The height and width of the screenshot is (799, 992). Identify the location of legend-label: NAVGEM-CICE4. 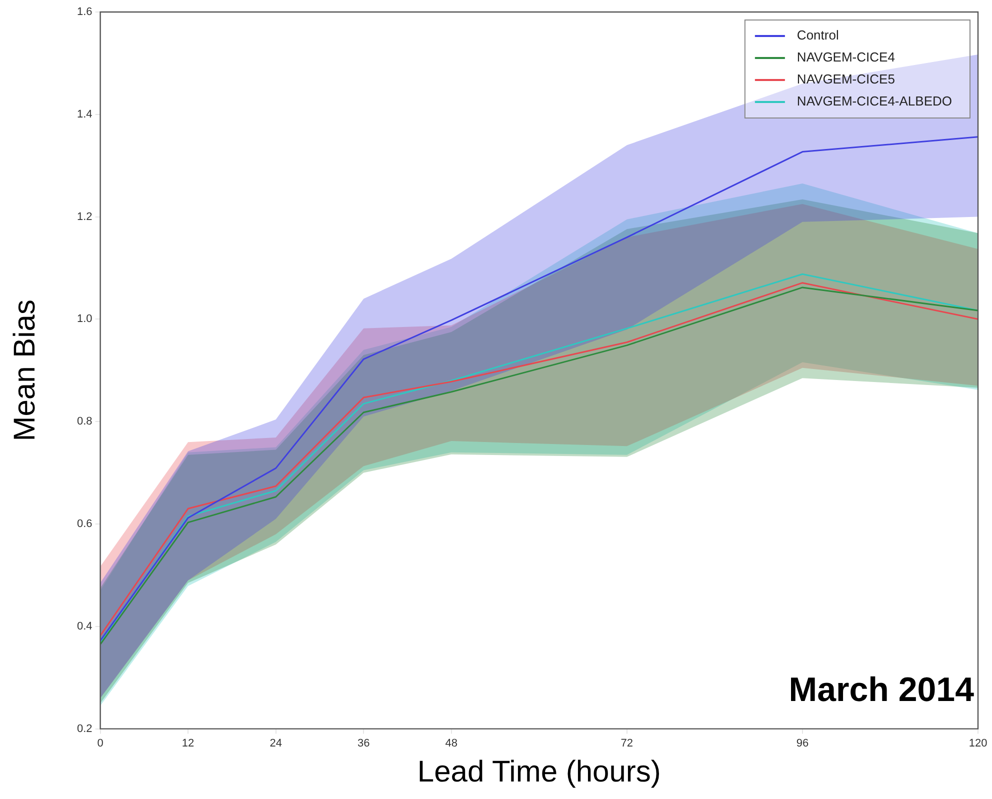
(845, 57).